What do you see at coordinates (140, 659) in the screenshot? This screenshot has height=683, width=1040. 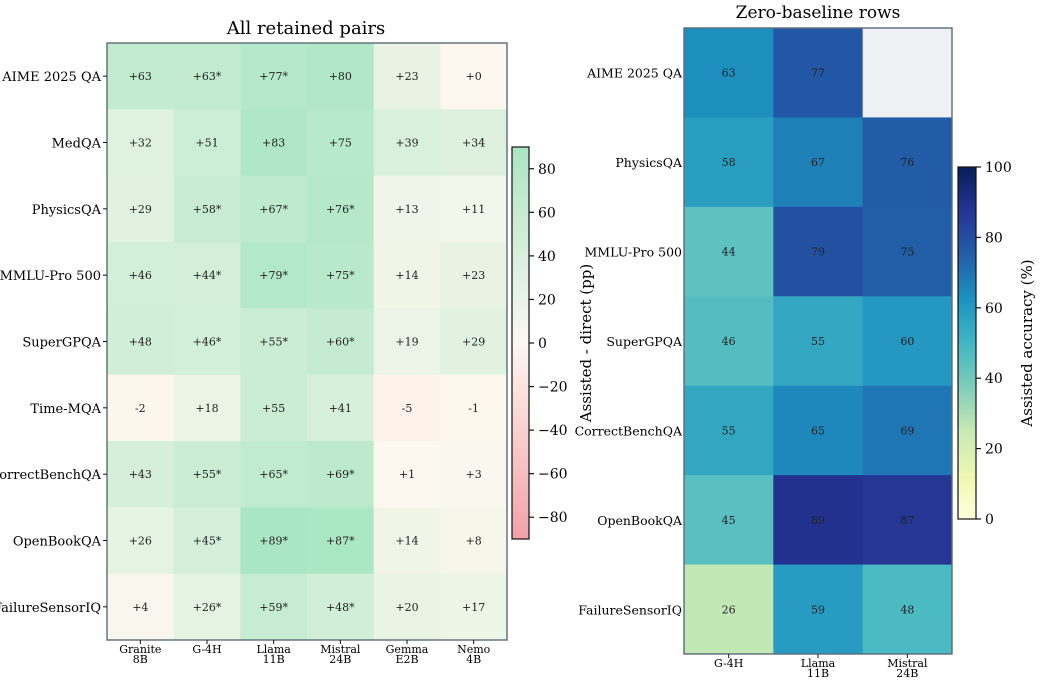 I see `left-column-label: 8B` at bounding box center [140, 659].